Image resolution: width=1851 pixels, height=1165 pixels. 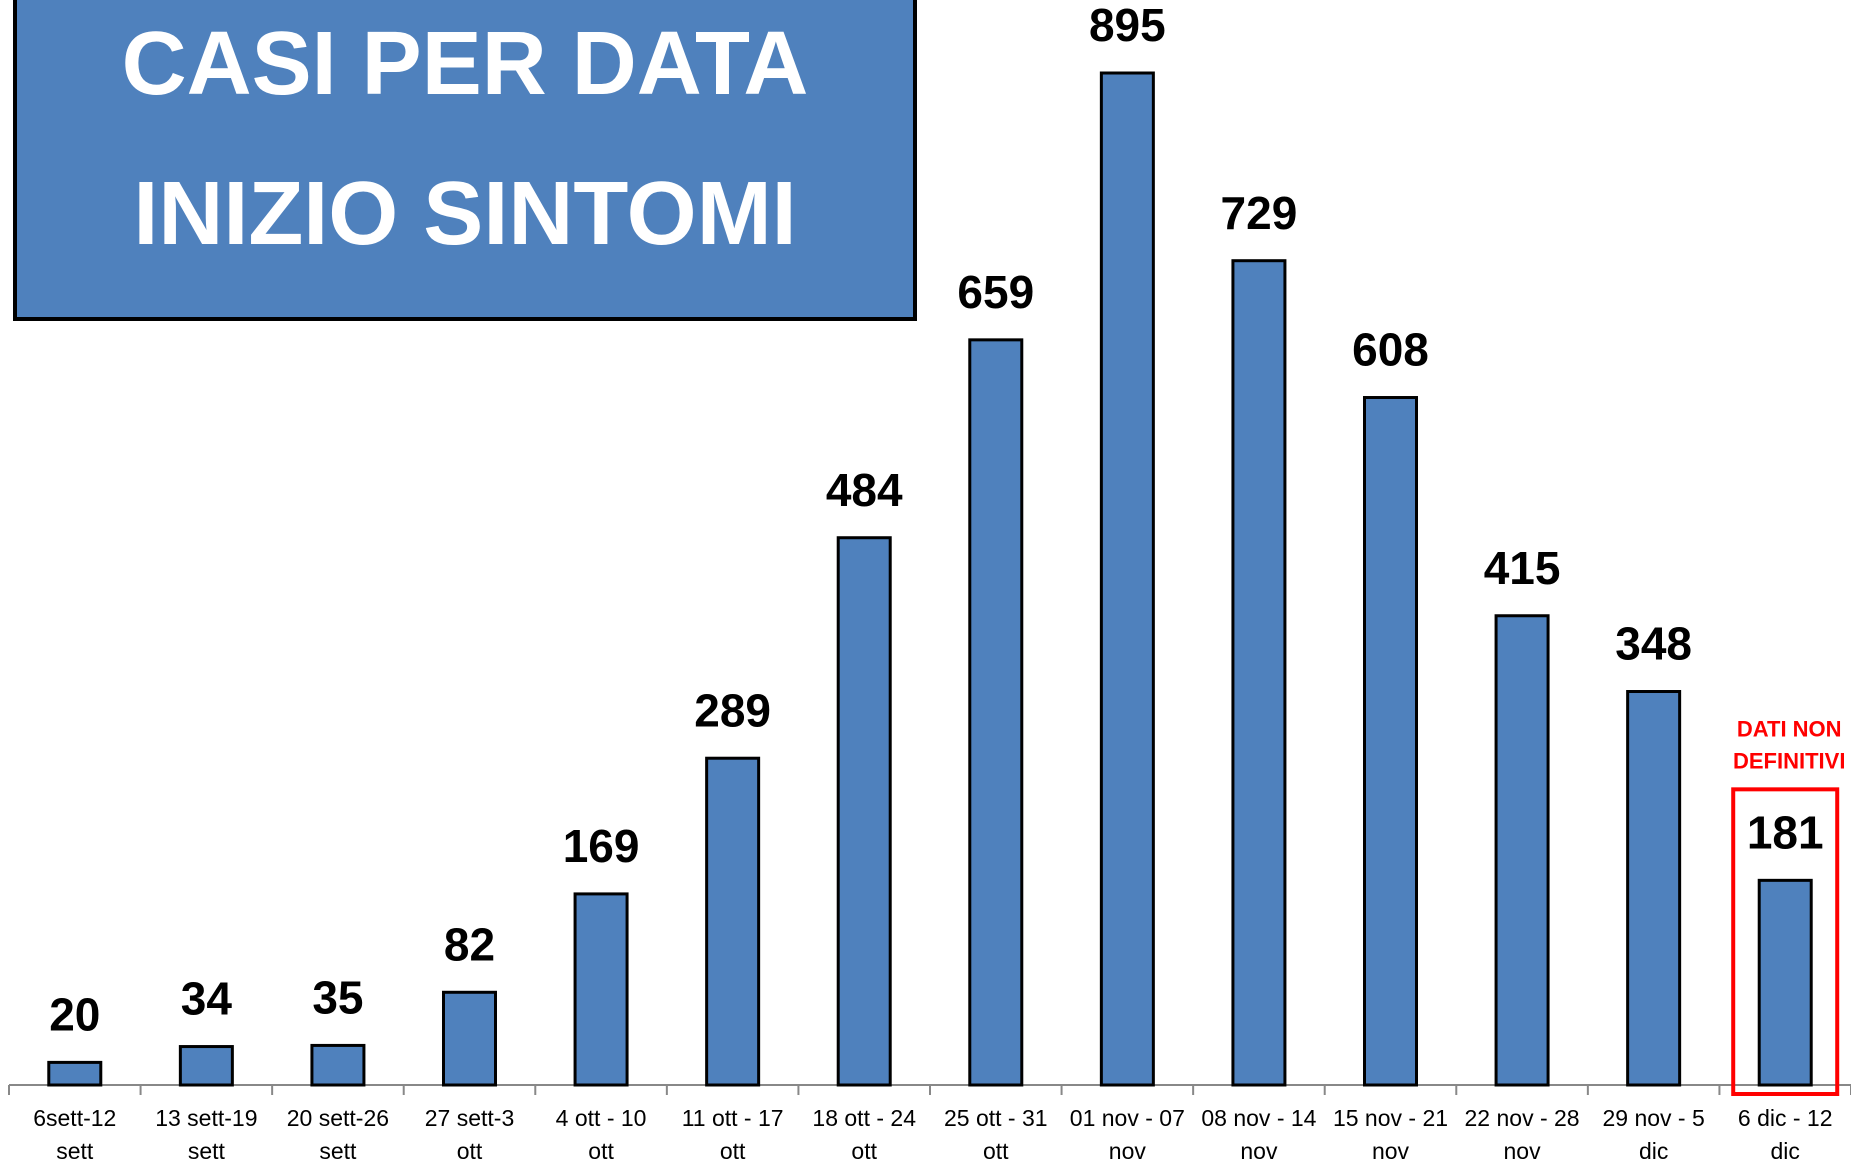 I want to click on x-tick-label: 01 nov - 07 nov, so click(x=1127, y=1134).